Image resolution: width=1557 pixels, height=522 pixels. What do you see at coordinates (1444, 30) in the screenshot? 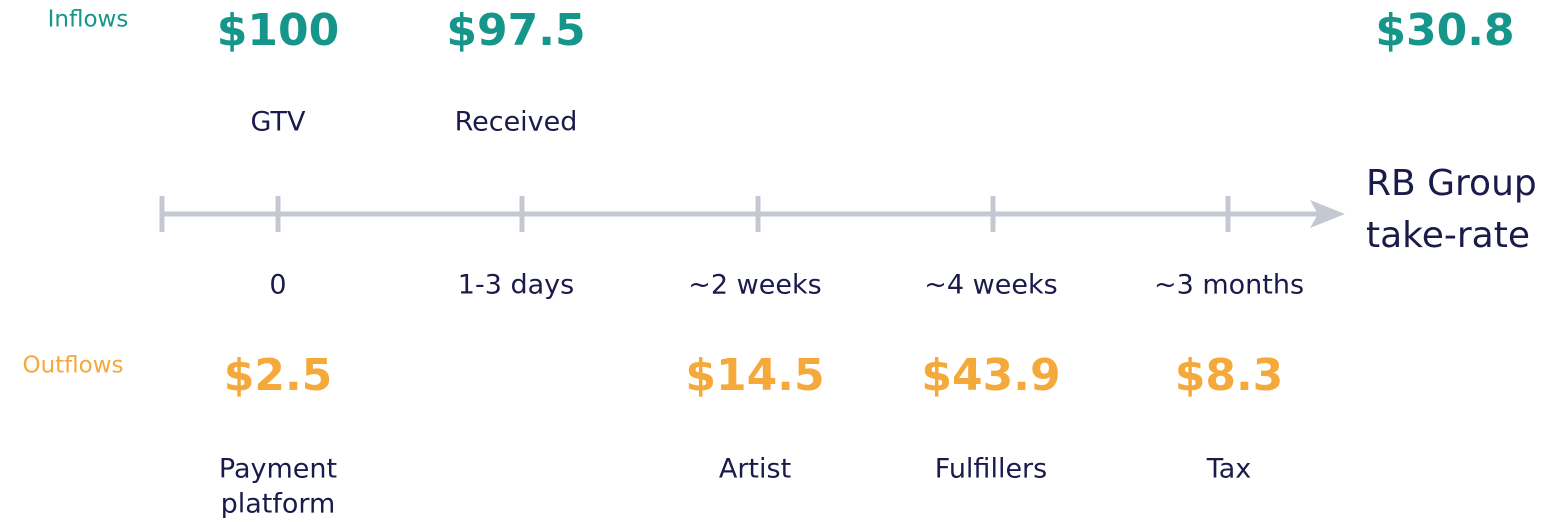
I see `inflow-amount: $30.8` at bounding box center [1444, 30].